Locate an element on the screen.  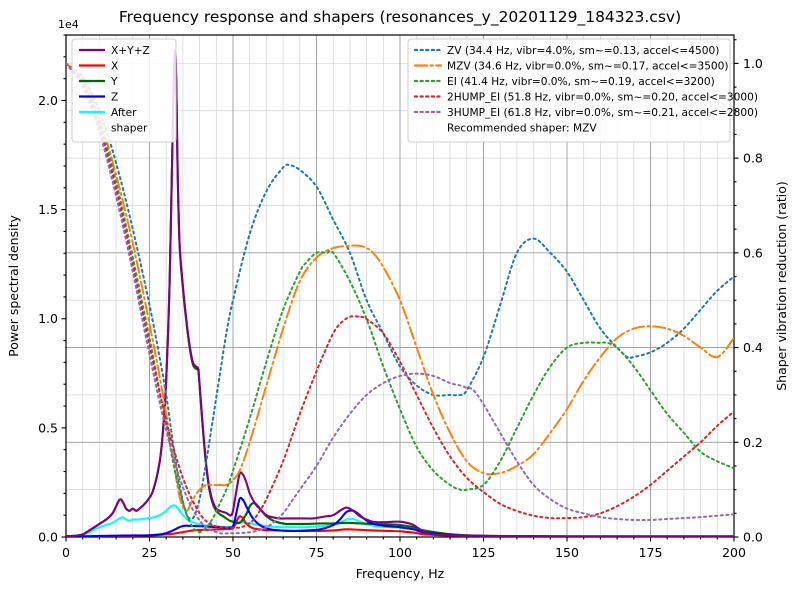
x-tick-label: 25 is located at coordinates (150, 552).